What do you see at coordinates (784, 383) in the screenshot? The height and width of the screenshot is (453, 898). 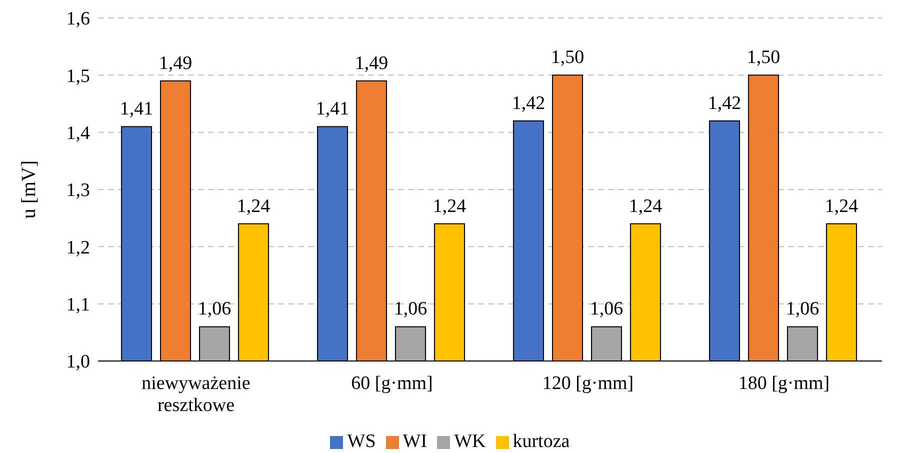 I see `x-tick-label: 180 [g·mm]` at bounding box center [784, 383].